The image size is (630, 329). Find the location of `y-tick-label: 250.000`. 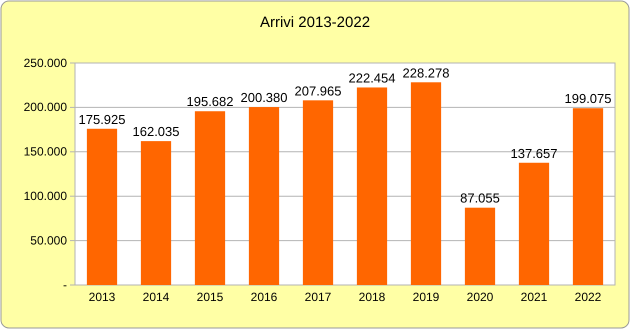

y-tick-label: 250.000 is located at coordinates (46, 63).